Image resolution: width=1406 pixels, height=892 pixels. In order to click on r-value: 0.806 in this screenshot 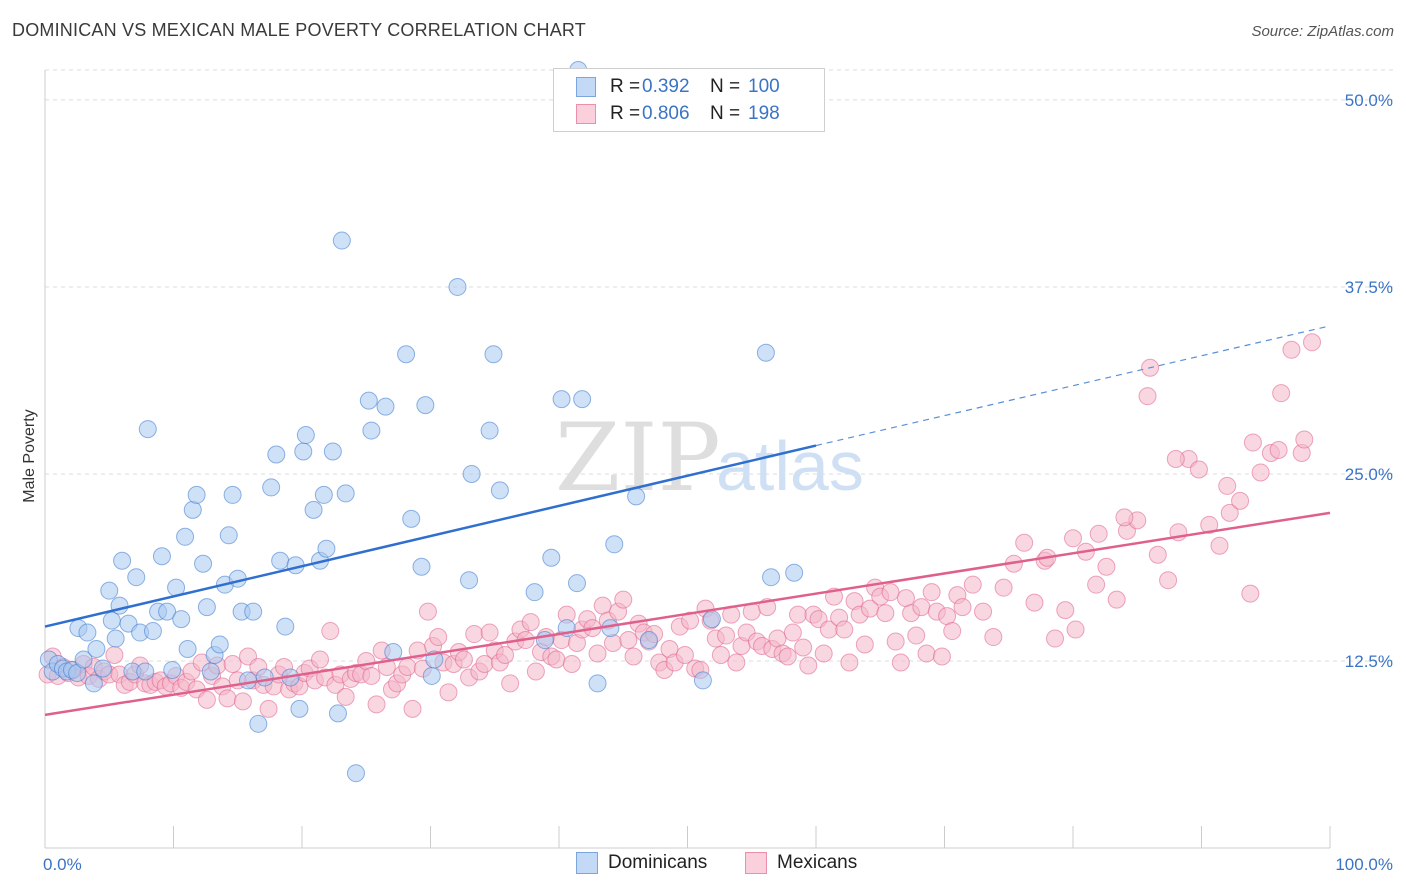, I will do `click(666, 113)`.